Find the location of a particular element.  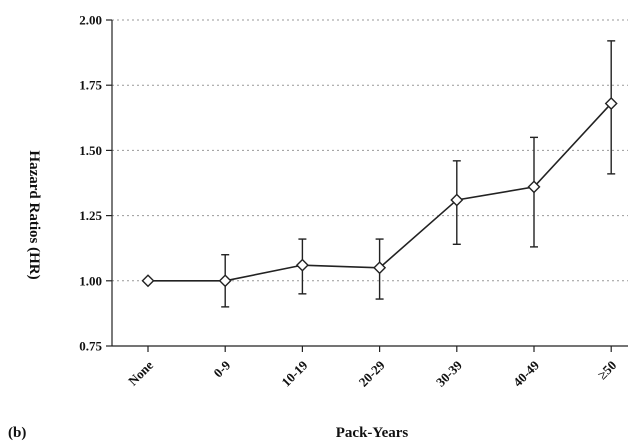

x-tick-label: 20-29 is located at coordinates (372, 373).